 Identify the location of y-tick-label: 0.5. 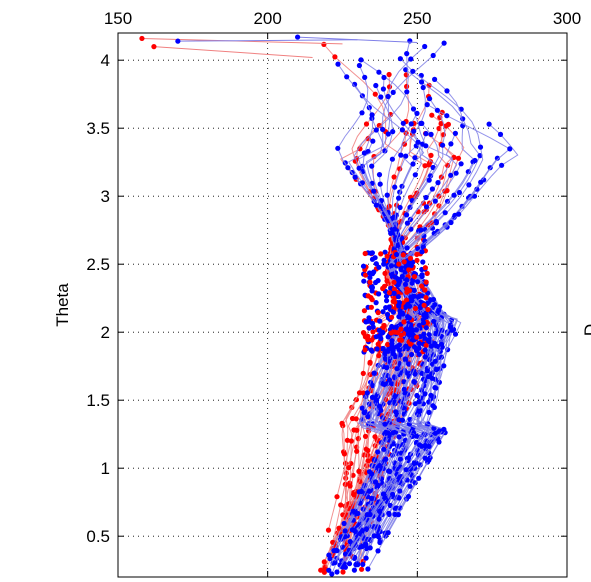
(98, 536).